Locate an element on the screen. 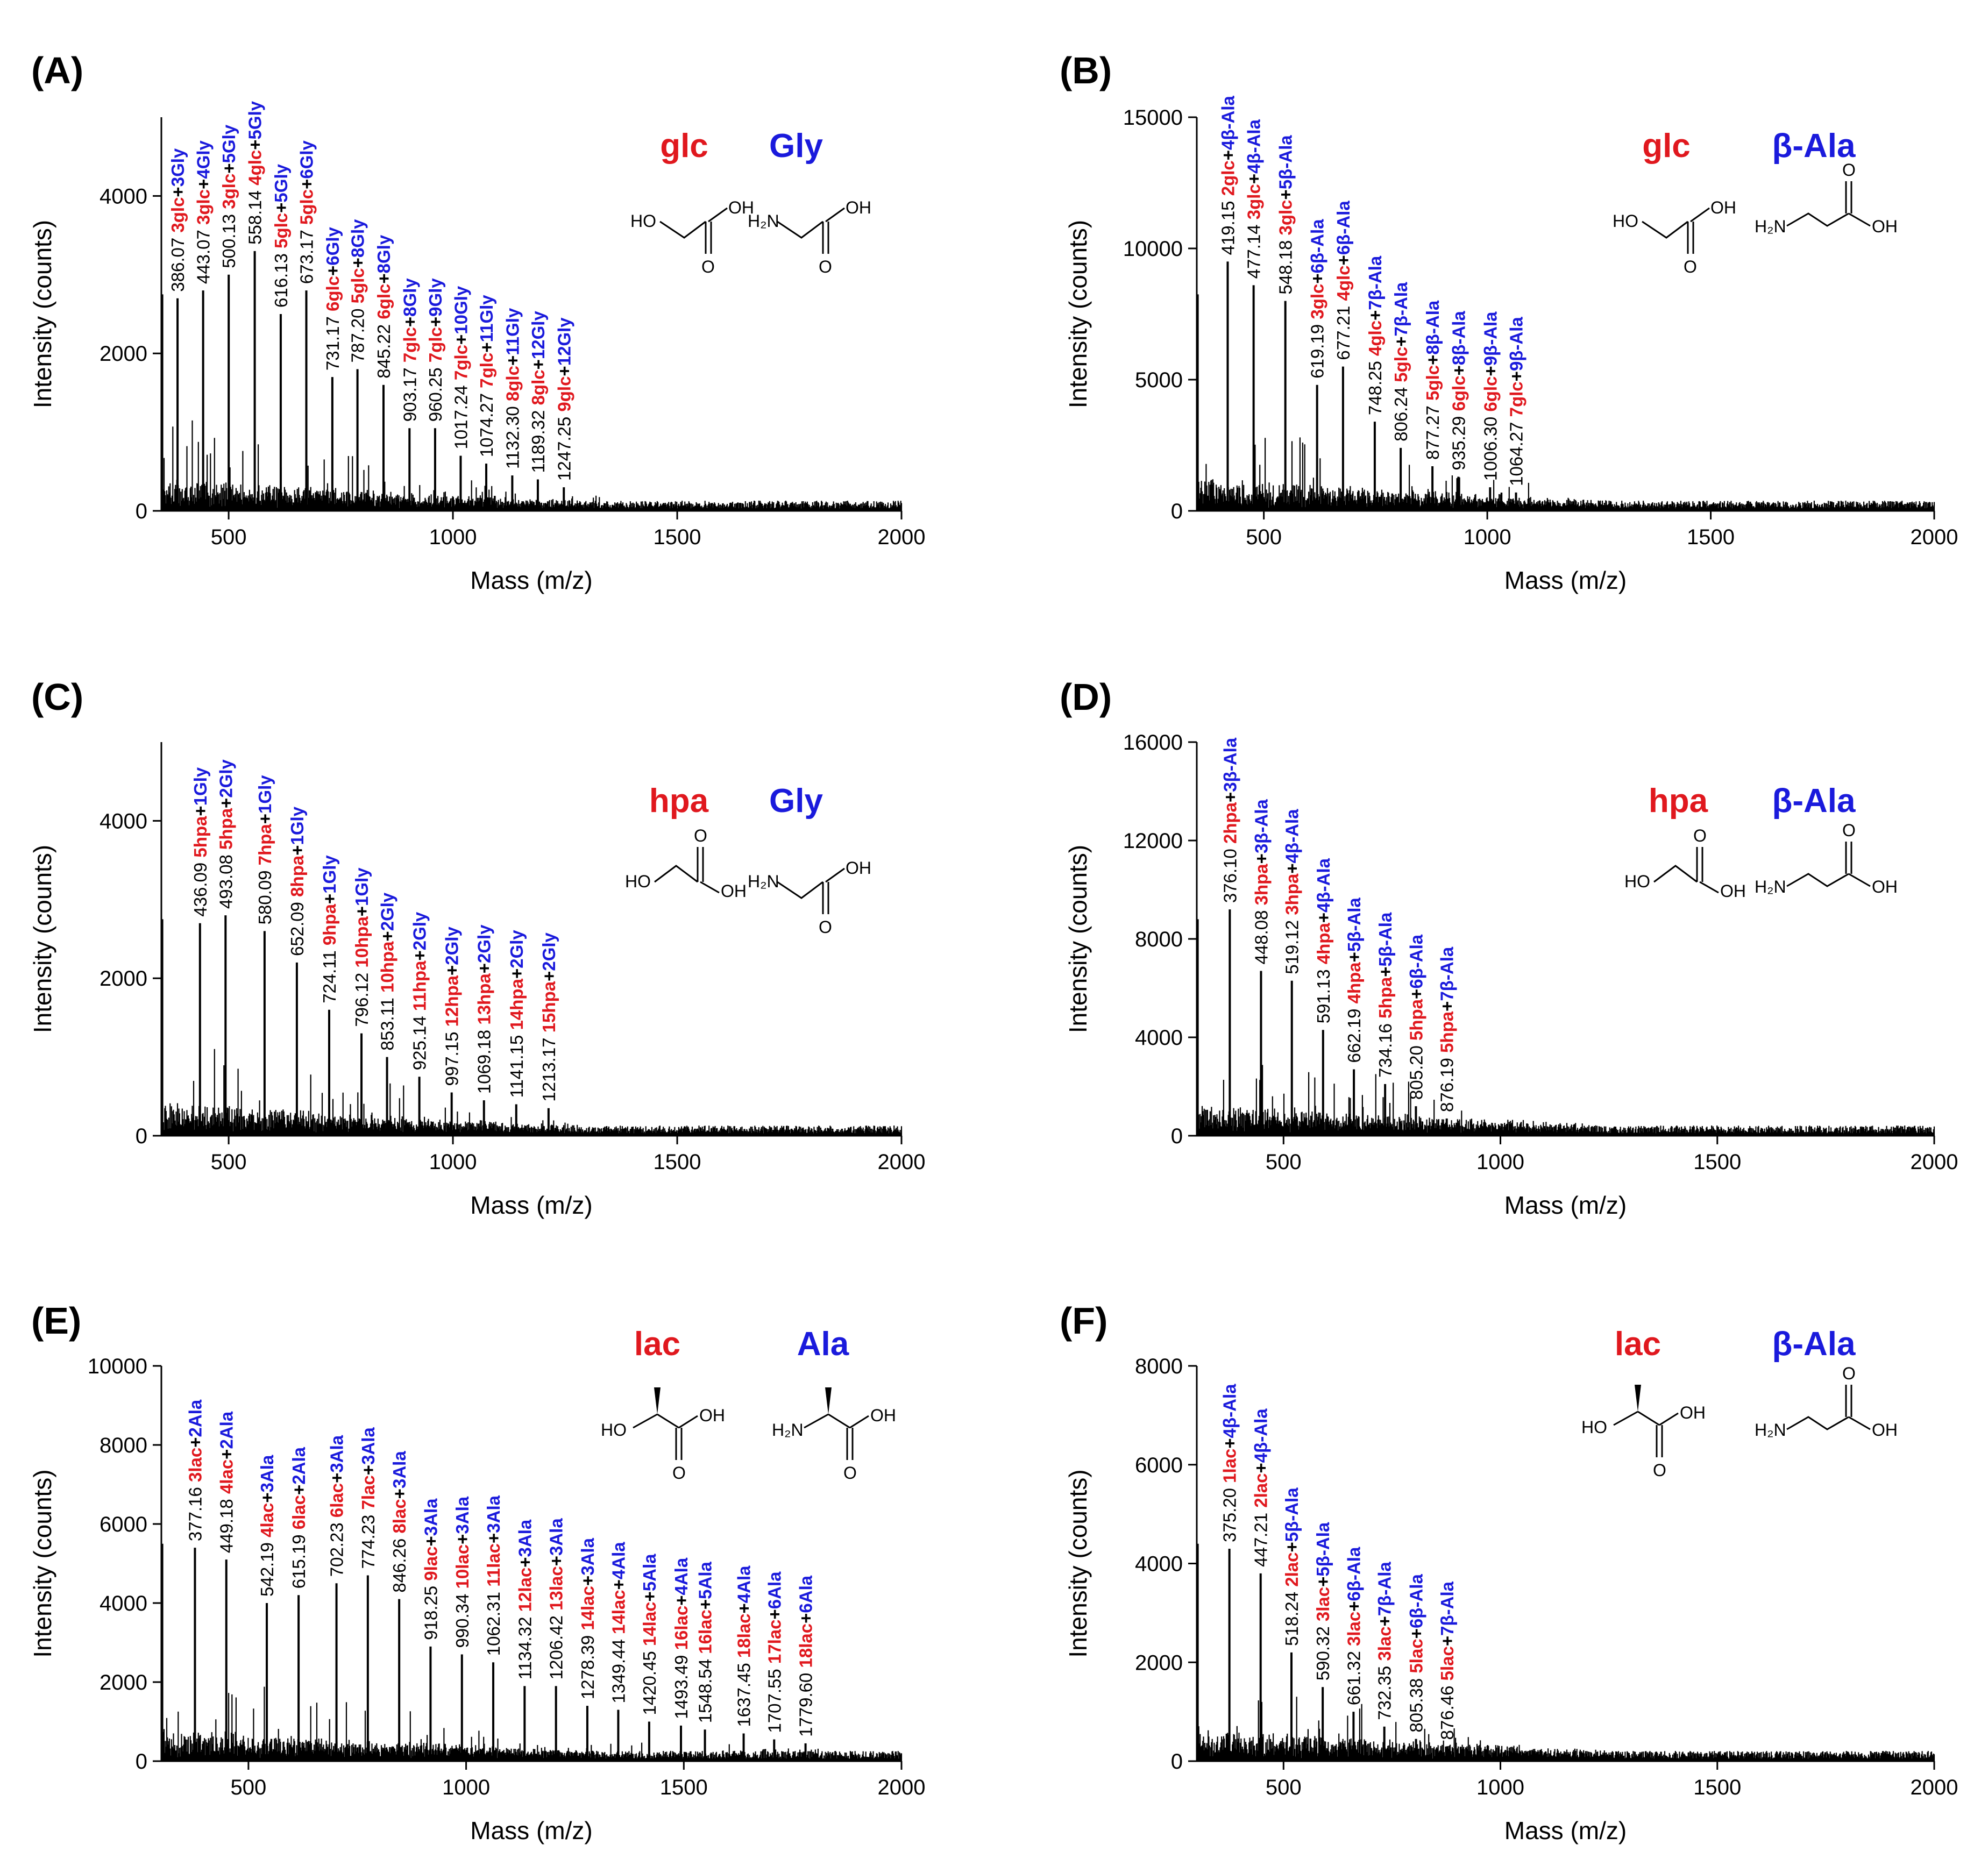  peak-label: 748.25 4glc+7β-Ala is located at coordinates (1375, 335).